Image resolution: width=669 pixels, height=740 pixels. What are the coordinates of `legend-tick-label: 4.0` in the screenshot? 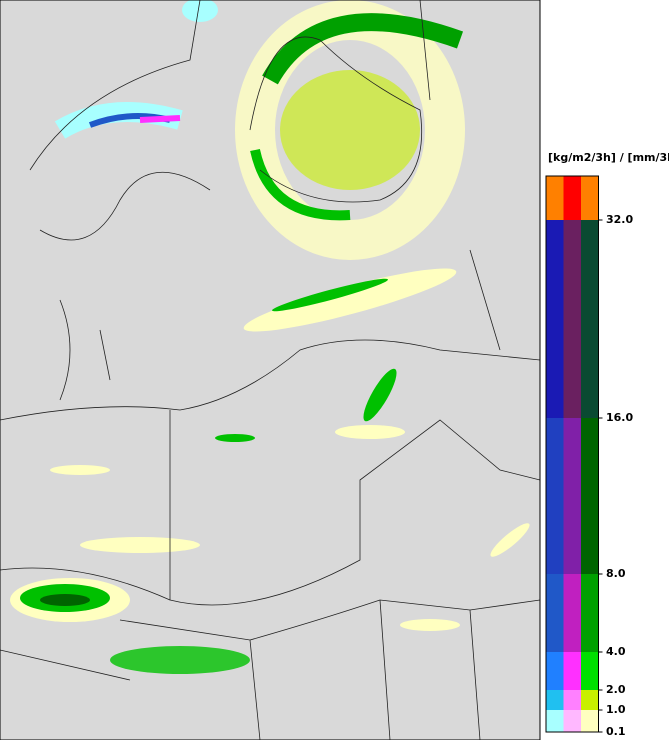 It's located at (616, 651).